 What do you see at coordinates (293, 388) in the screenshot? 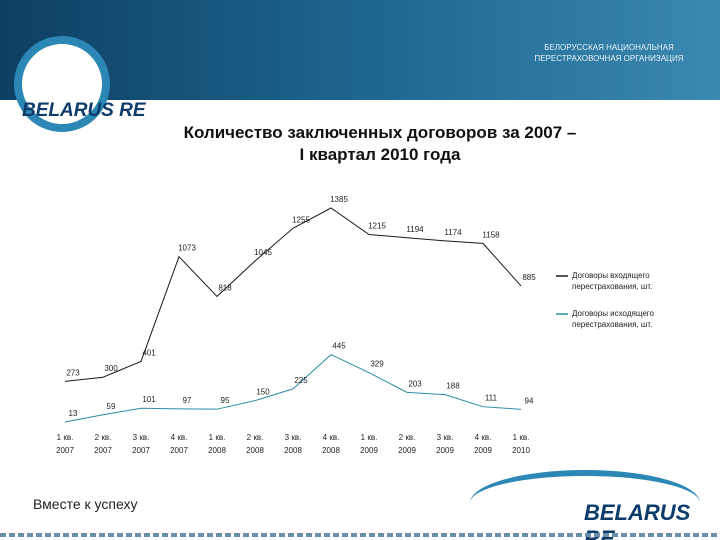
I see `series-line` at bounding box center [293, 388].